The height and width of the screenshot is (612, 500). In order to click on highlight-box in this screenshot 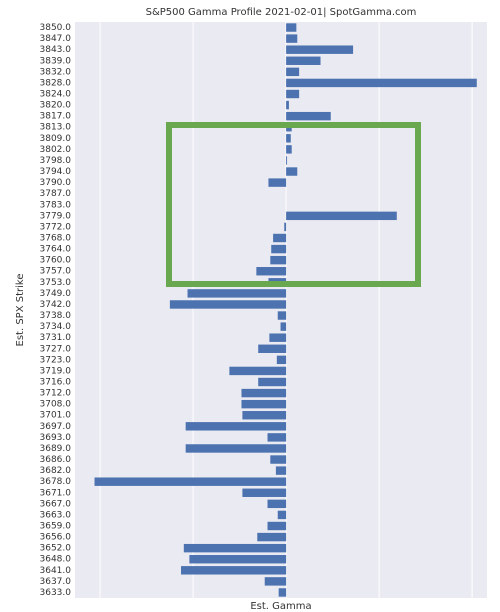, I will do `click(293, 204)`.